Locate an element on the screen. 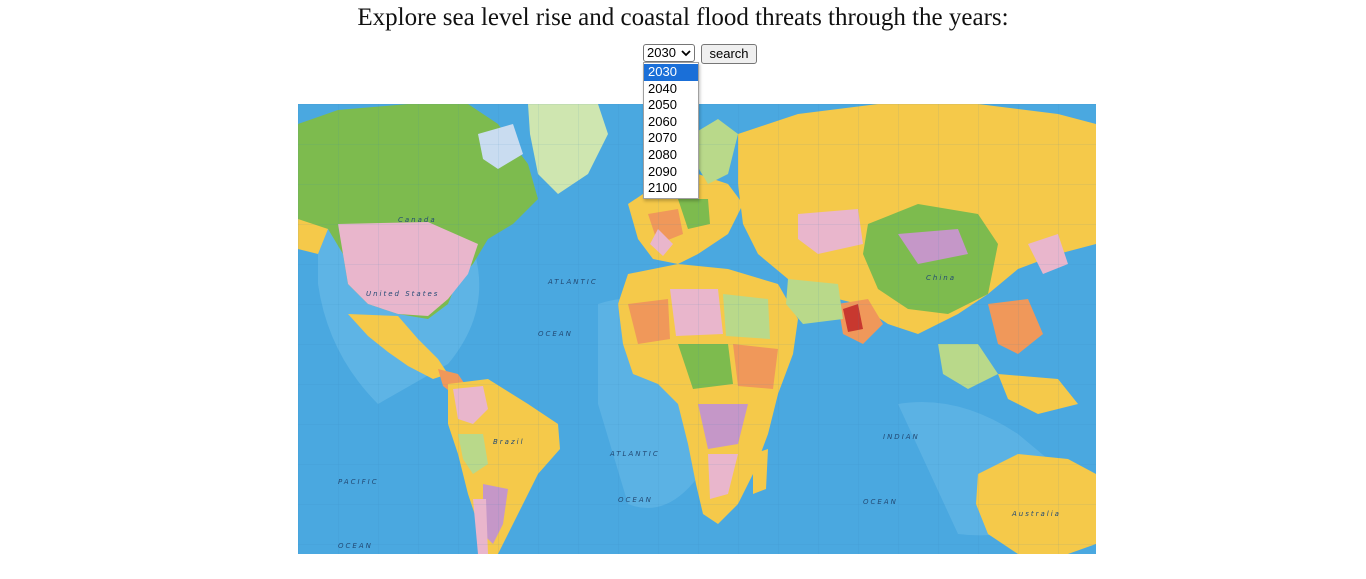  year-dropdown-list: 2030 2040 2050 2060 2070 2080 2090 2100 is located at coordinates (671, 130).